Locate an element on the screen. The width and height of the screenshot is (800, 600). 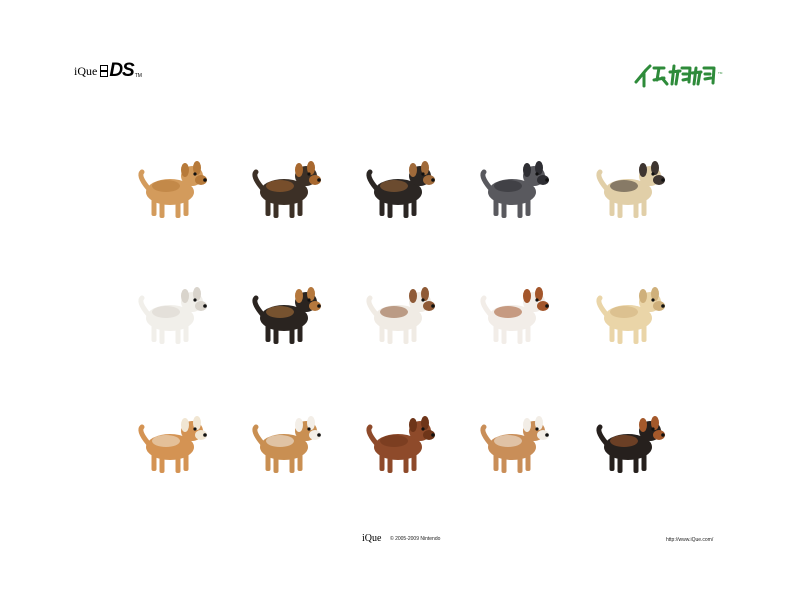
footer-url-link: http://www.iQue.com/ is located at coordinates (690, 540).